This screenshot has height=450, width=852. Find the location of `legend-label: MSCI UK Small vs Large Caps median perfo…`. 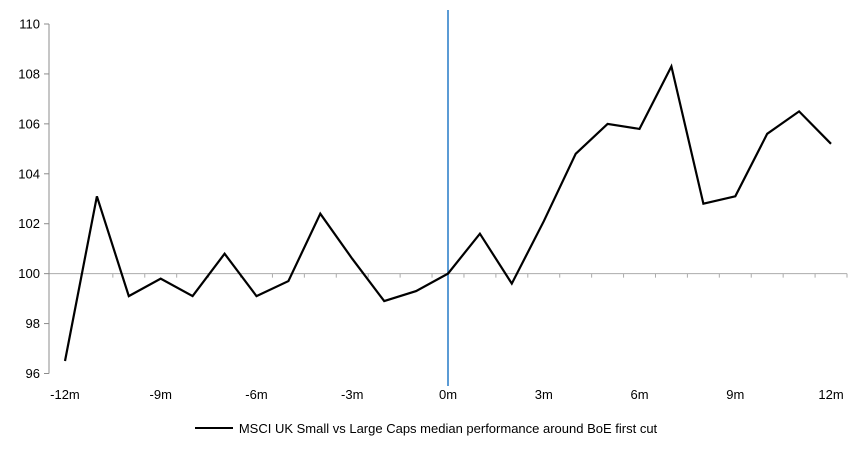

legend-label: MSCI UK Small vs Large Caps median perfo… is located at coordinates (448, 428).